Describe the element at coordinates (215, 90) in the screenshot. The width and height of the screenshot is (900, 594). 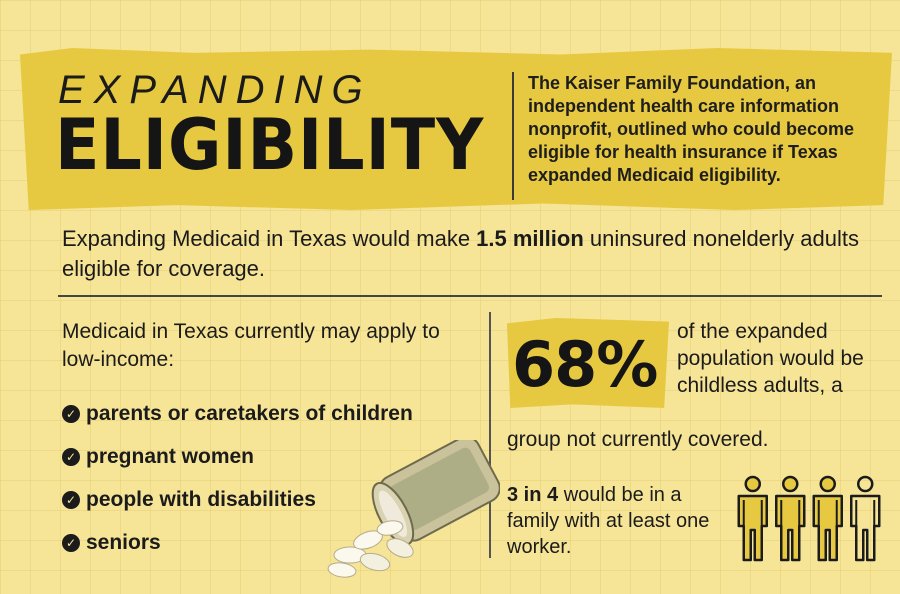
I see `title-line-1: EXPANDING` at that location.